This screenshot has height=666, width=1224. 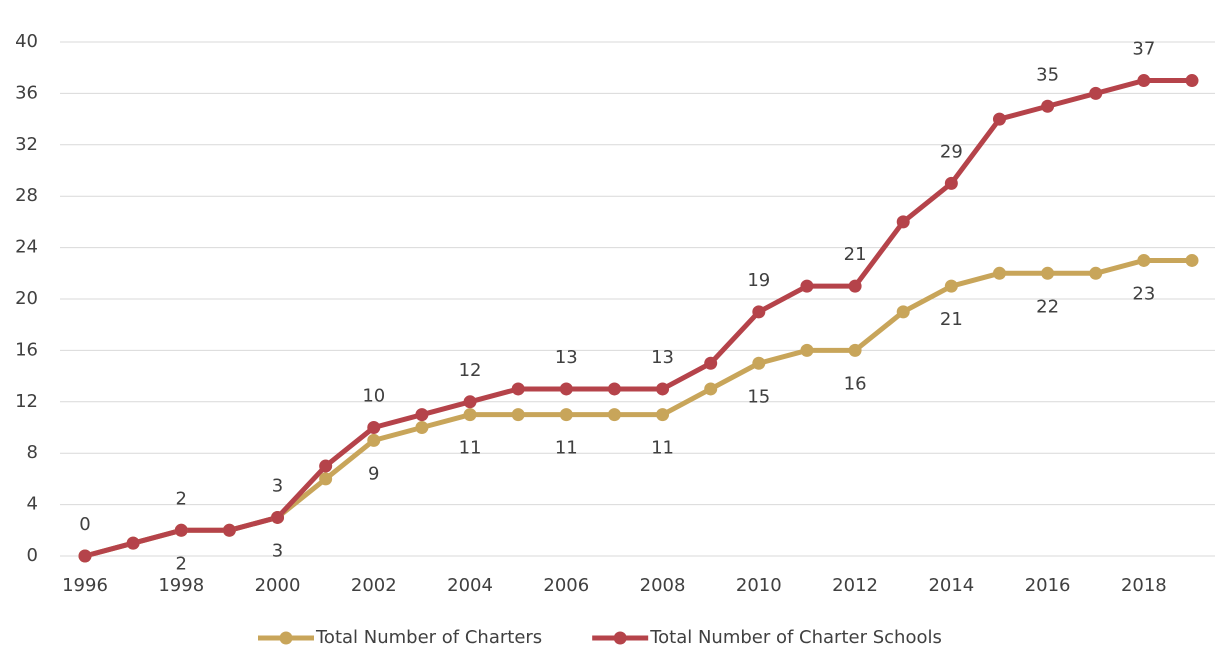 What do you see at coordinates (26, 92) in the screenshot?
I see `y-tick-label: 36` at bounding box center [26, 92].